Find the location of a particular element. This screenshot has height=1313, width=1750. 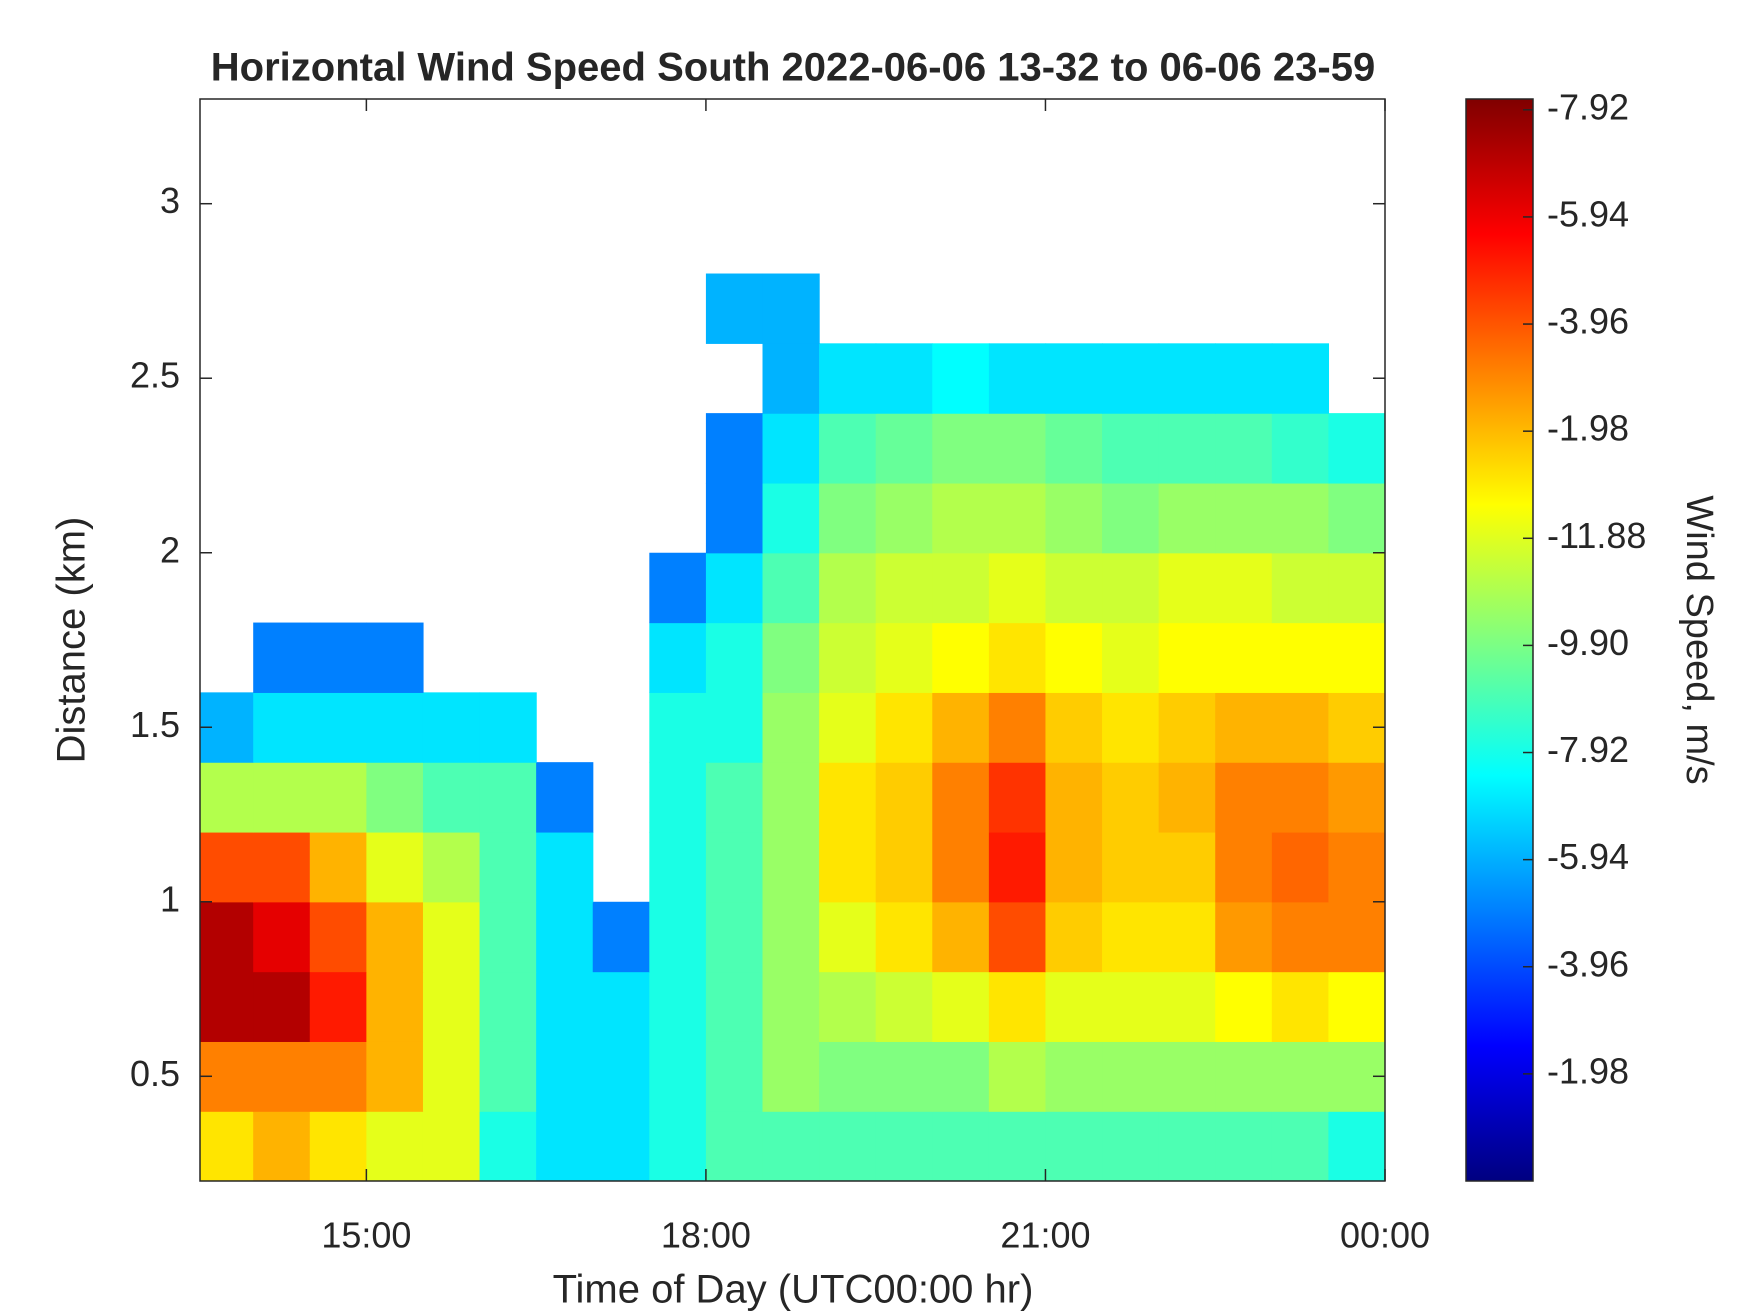

x-tick-label: 00:00 is located at coordinates (1385, 1235).